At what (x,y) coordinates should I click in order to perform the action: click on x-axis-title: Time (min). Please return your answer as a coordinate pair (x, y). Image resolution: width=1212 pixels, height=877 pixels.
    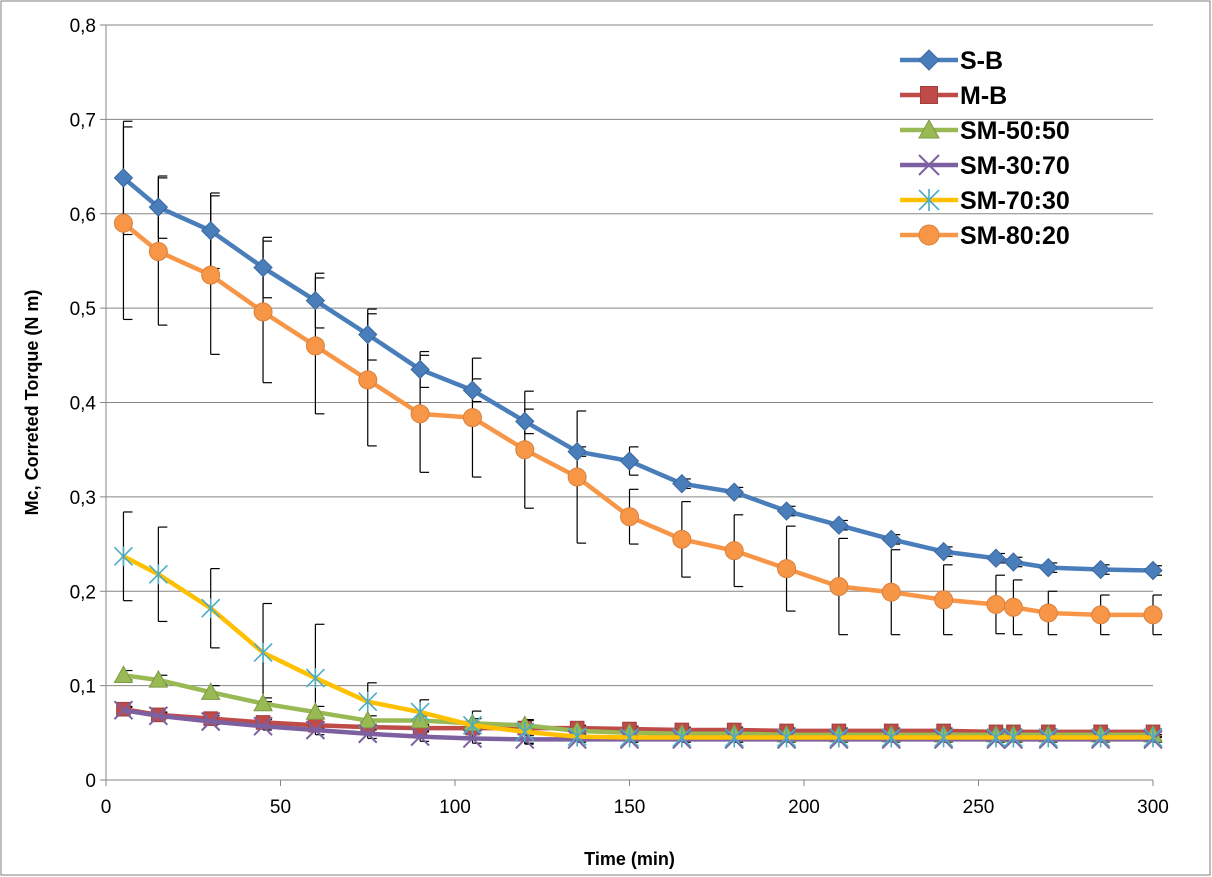
    Looking at the image, I should click on (629, 859).